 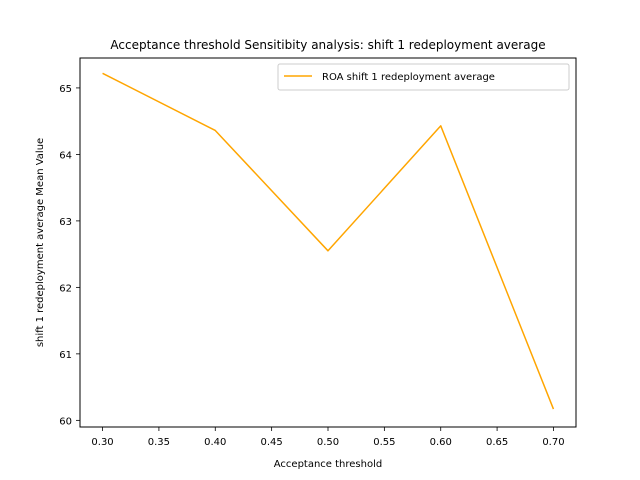 I want to click on x-tick-label: 0.45, so click(x=272, y=442).